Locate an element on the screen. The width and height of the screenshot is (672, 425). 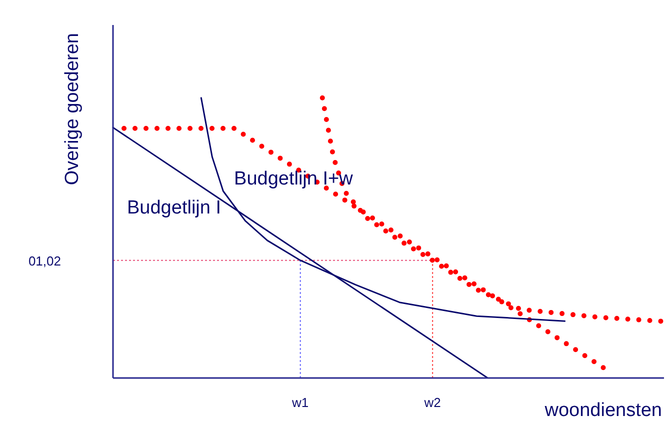
x-axis-title: woondiensten is located at coordinates (603, 410).